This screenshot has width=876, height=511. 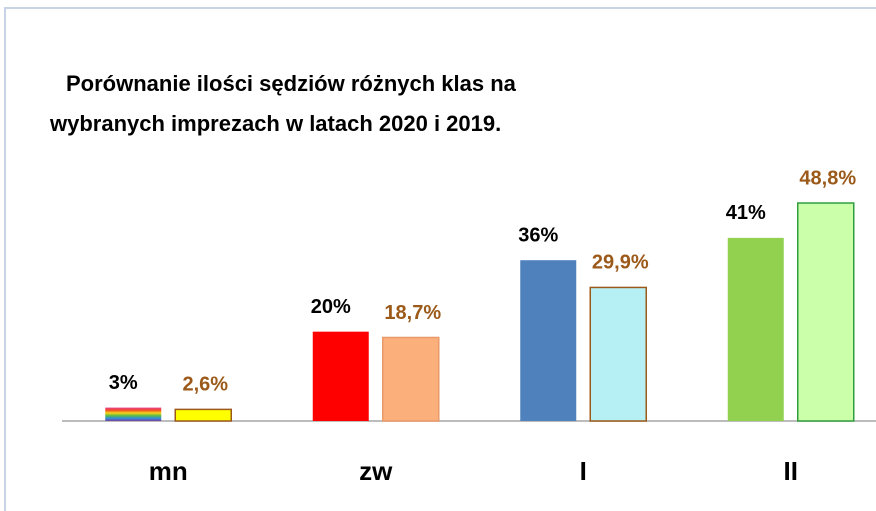 I want to click on x-tick-label: I, so click(x=583, y=471).